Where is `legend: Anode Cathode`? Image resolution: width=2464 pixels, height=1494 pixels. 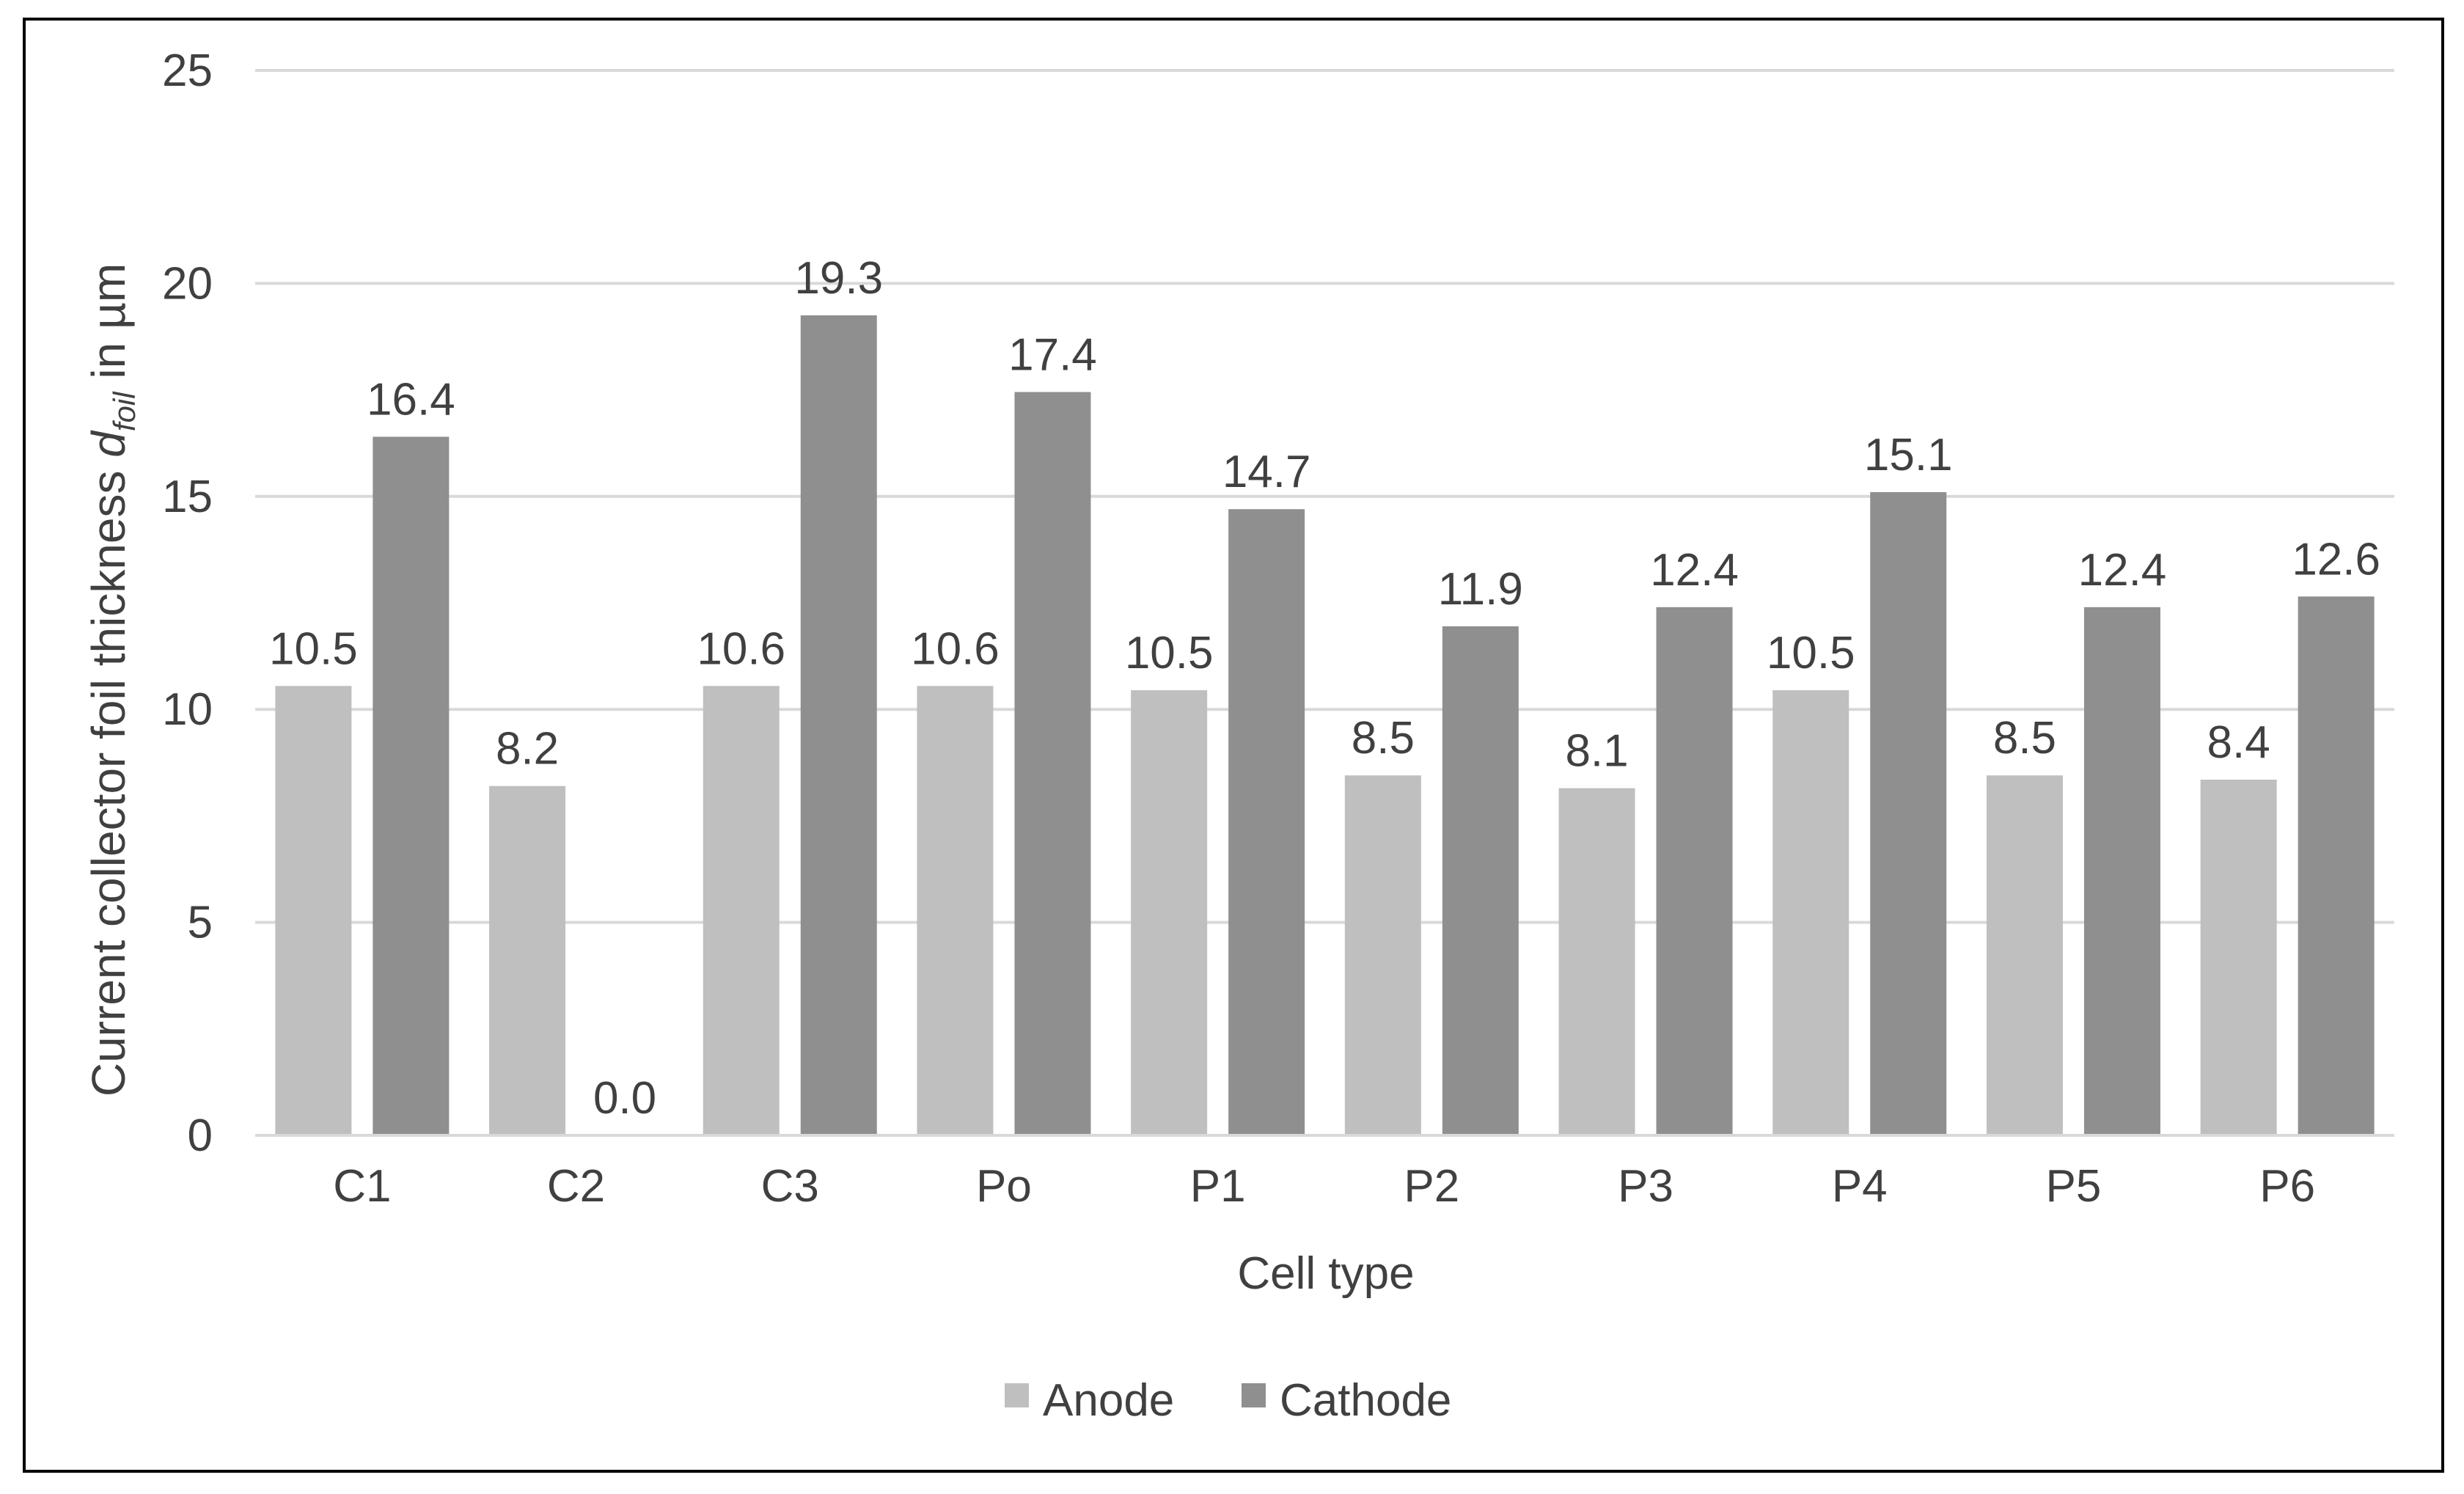 legend: Anode Cathode is located at coordinates (1228, 1400).